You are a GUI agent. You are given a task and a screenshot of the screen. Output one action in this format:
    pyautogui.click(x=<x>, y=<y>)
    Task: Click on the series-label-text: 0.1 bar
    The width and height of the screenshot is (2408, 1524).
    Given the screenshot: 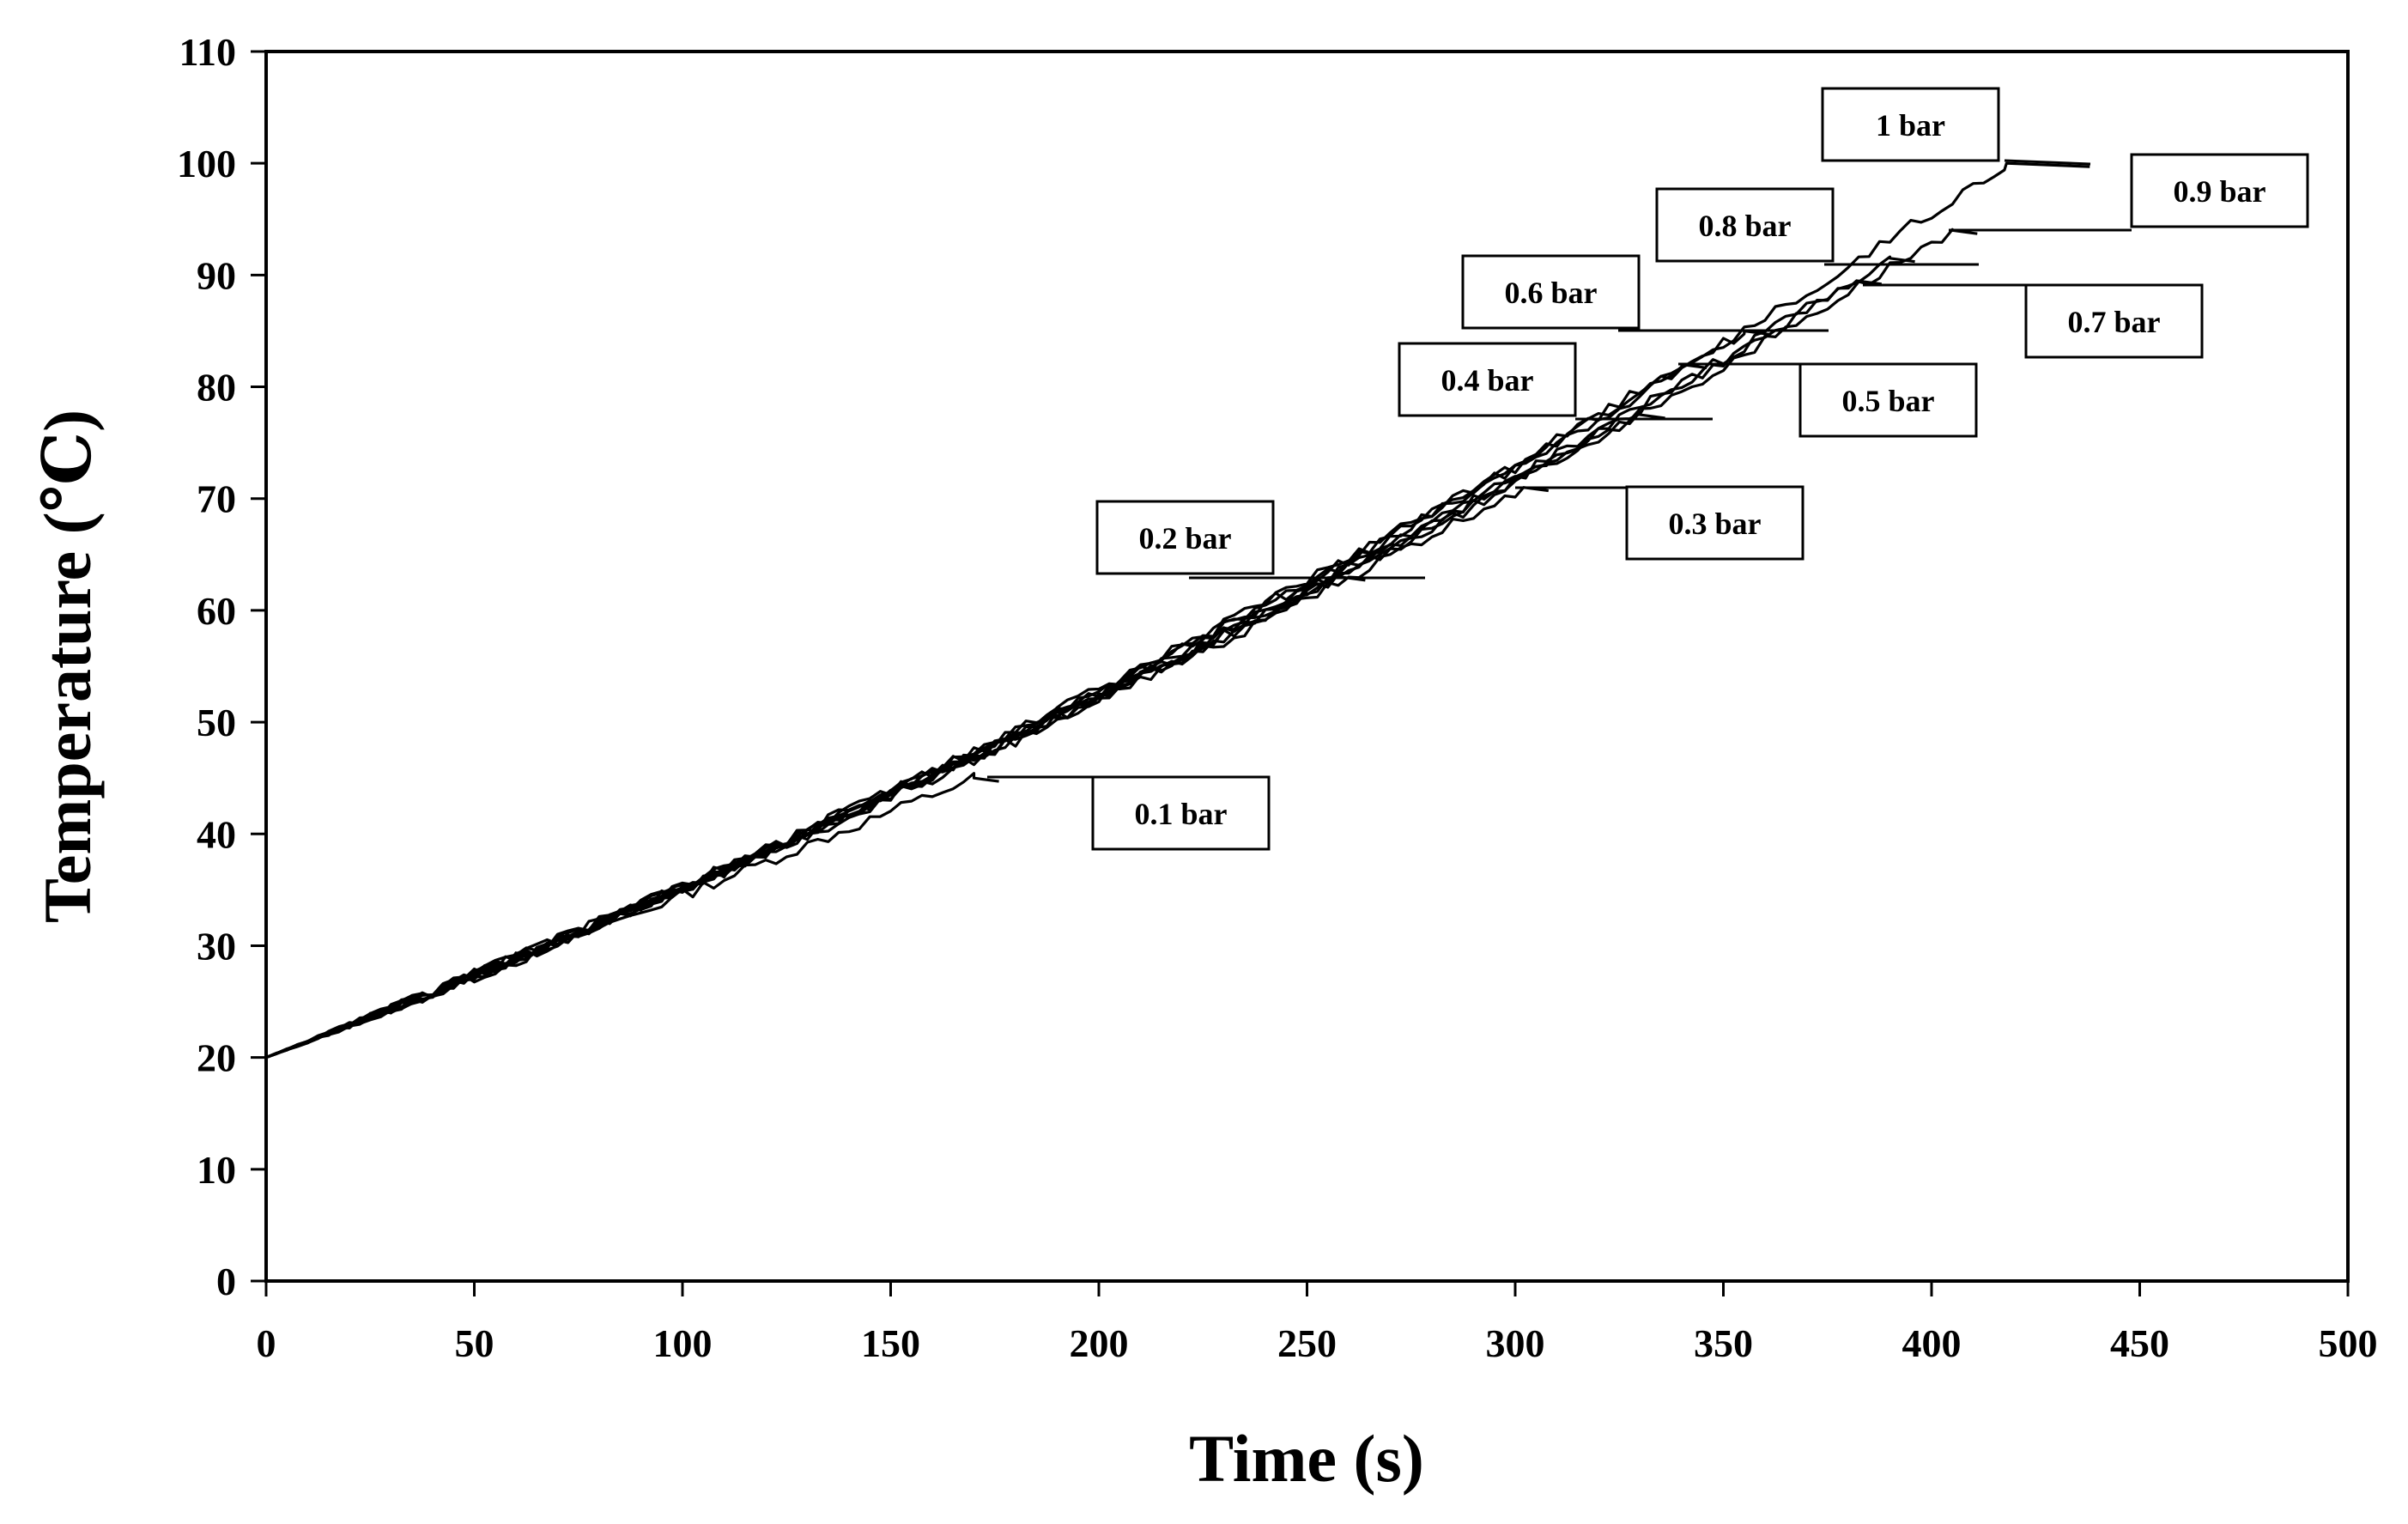 What is the action you would take?
    pyautogui.click(x=1181, y=814)
    